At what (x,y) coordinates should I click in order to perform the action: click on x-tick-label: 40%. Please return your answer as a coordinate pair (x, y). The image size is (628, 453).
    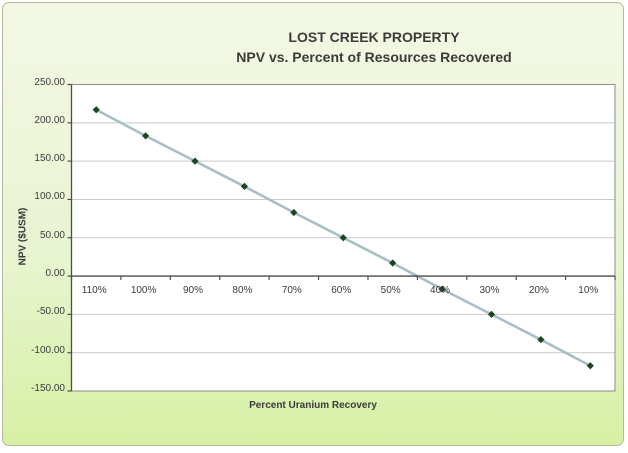
    Looking at the image, I should click on (440, 291).